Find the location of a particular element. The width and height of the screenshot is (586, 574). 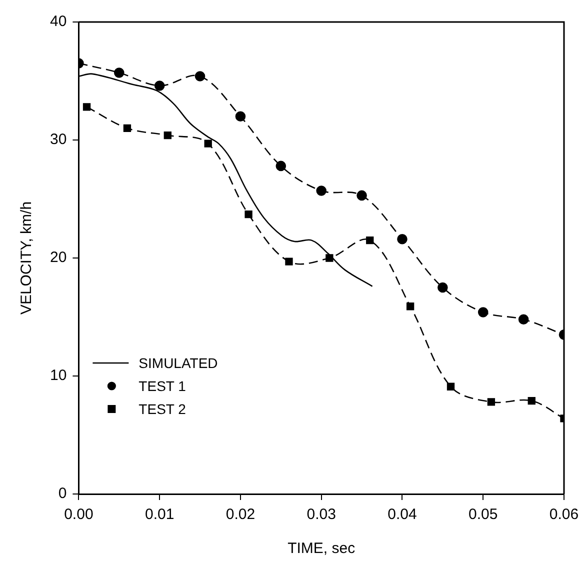

y-tick-label: 30 is located at coordinates (58, 139).